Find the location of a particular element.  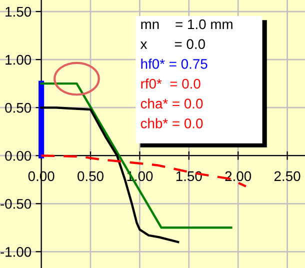

y-tick-label: 1.50 is located at coordinates (19, 11).